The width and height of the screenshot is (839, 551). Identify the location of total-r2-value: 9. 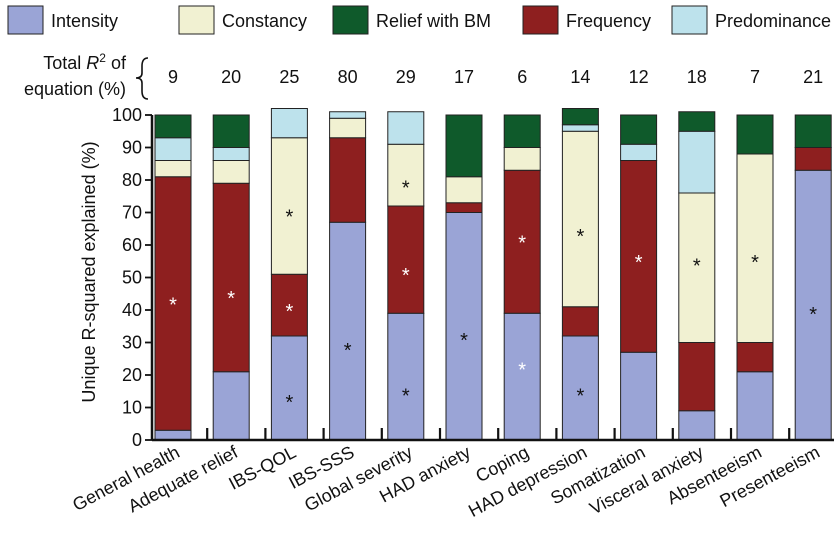
(173, 77).